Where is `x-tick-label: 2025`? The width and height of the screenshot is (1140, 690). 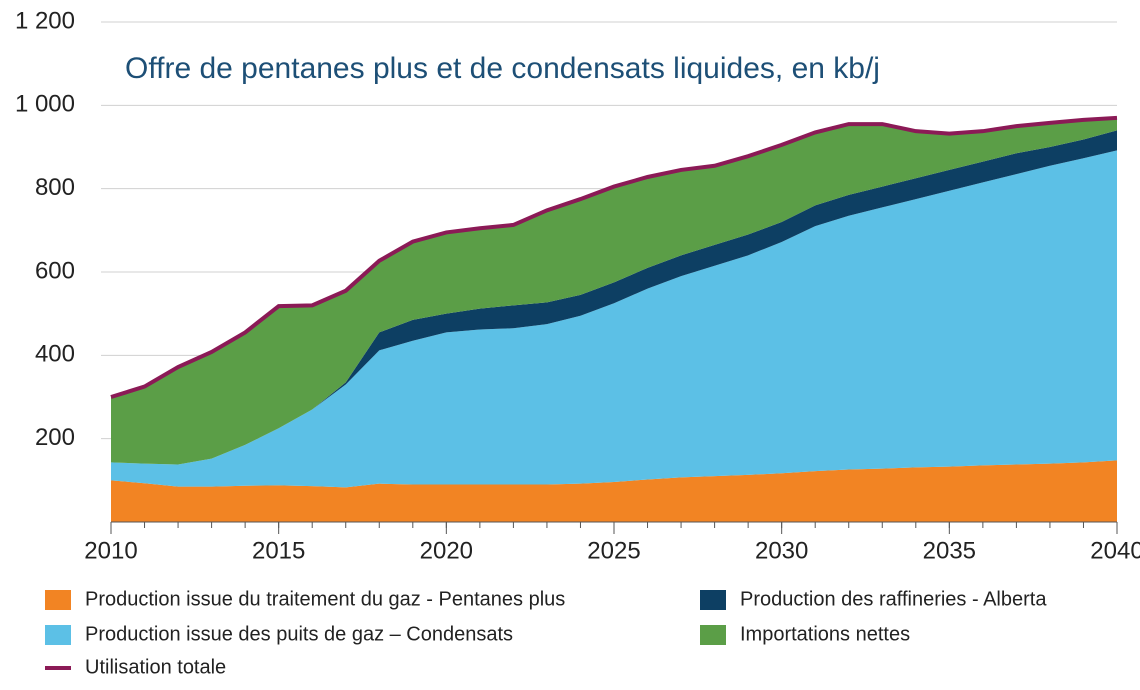 x-tick-label: 2025 is located at coordinates (613, 550).